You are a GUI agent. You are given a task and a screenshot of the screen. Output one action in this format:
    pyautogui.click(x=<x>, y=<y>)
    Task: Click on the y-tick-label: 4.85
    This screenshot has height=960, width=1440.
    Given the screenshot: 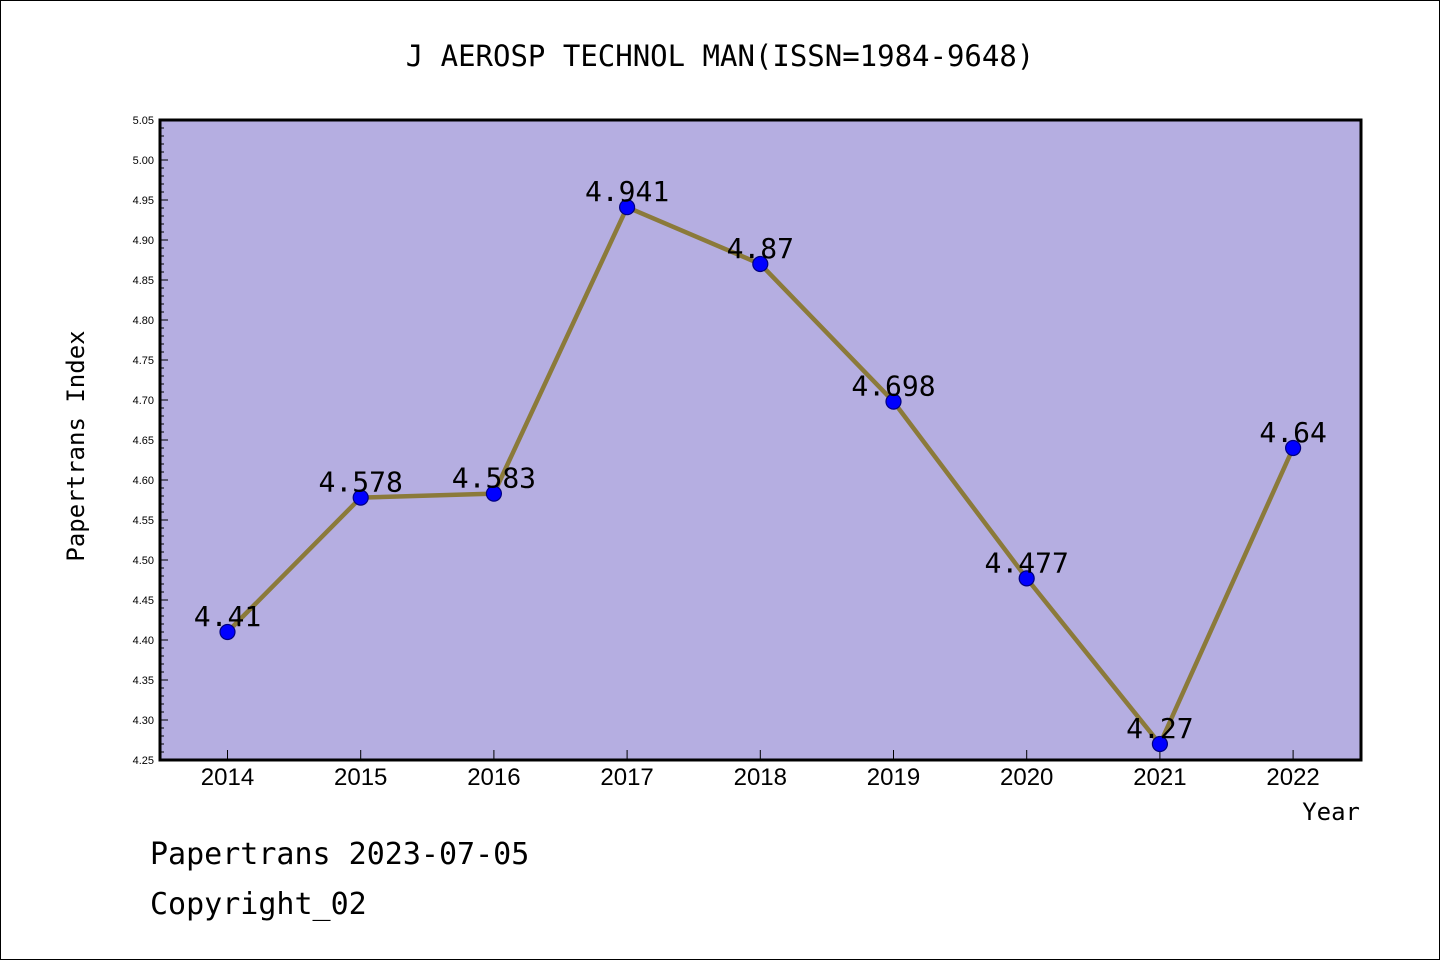 What is the action you would take?
    pyautogui.click(x=143, y=281)
    